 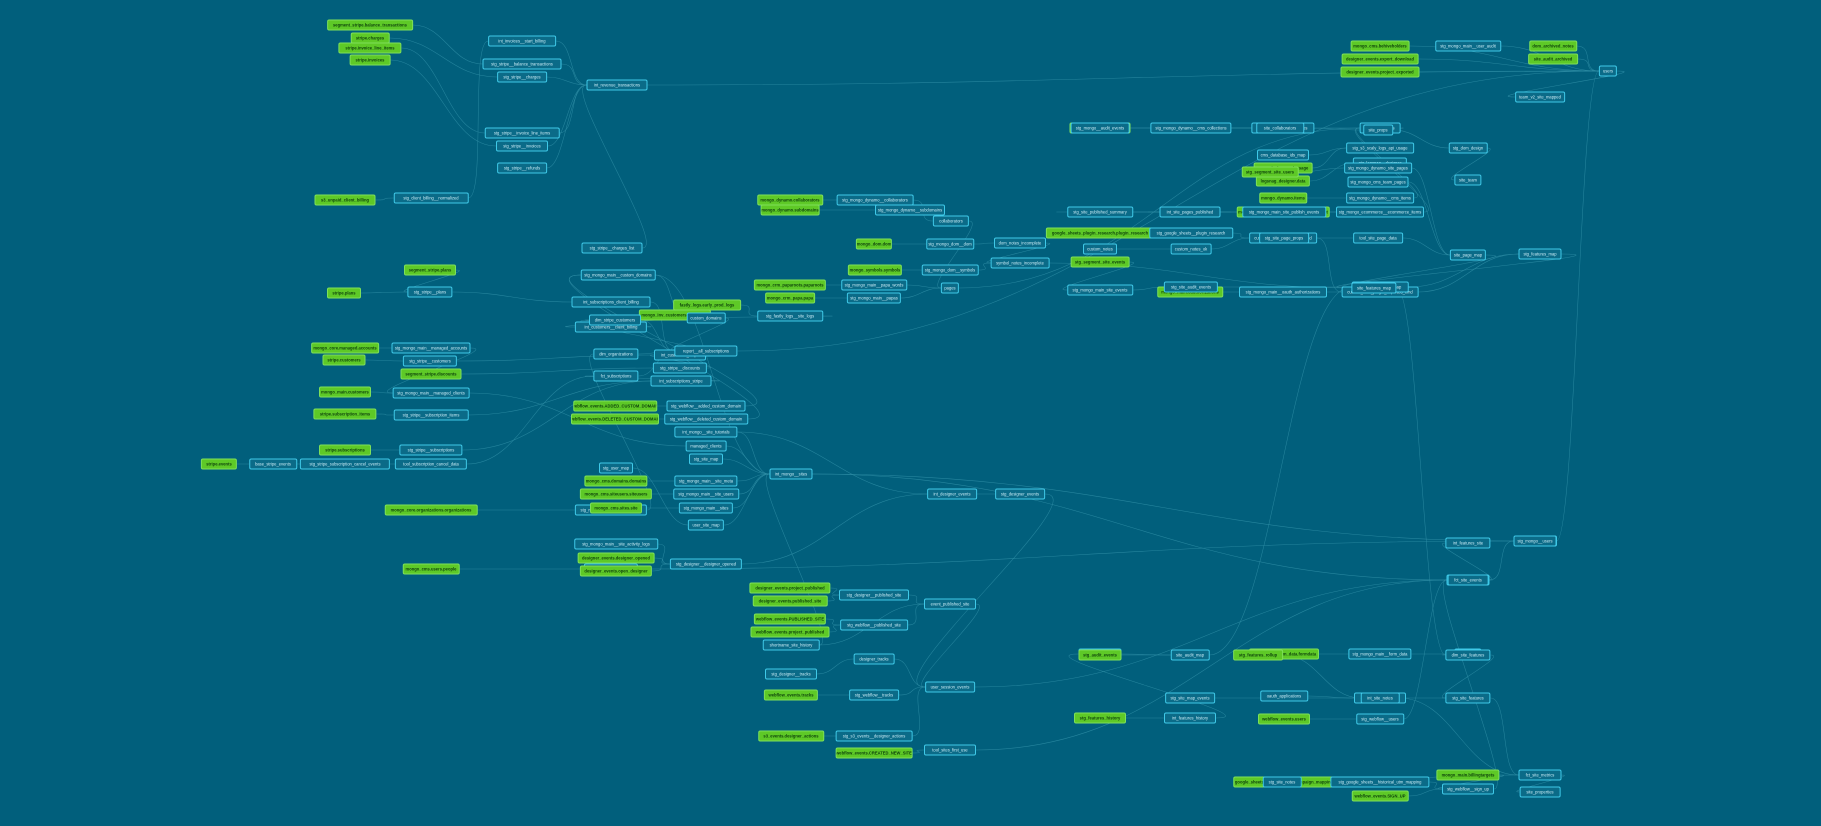 I want to click on model-node: custom_domains, so click(x=706, y=318).